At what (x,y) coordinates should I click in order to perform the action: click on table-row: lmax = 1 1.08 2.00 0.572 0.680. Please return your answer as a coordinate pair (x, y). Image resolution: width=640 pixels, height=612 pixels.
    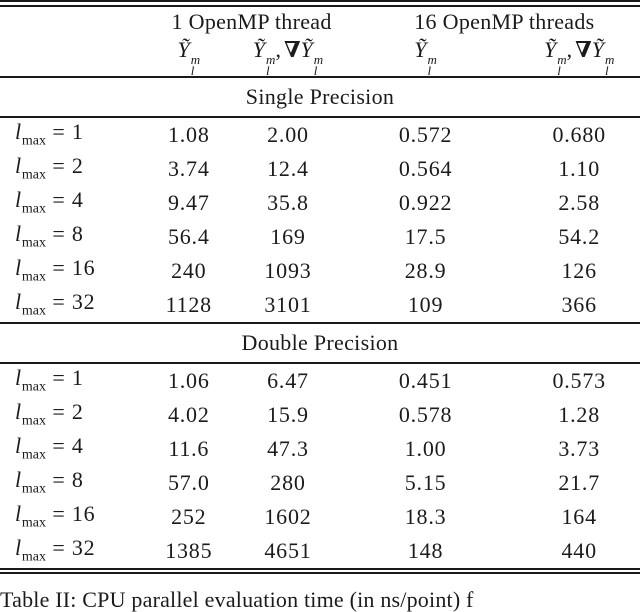
    Looking at the image, I should click on (320, 134).